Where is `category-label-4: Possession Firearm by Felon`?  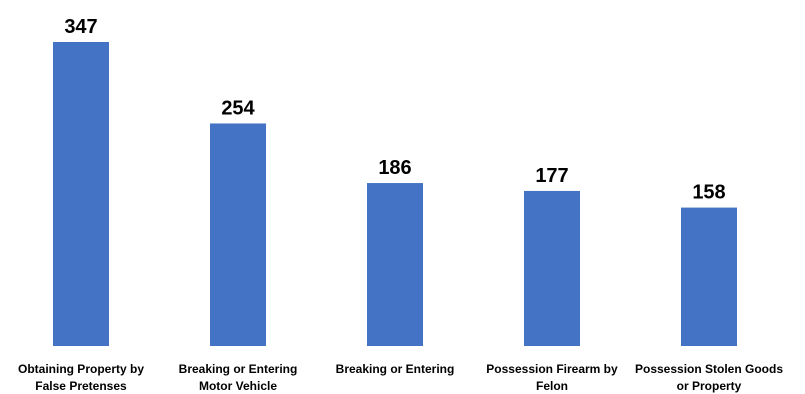
category-label-4: Possession Firearm by Felon is located at coordinates (552, 377).